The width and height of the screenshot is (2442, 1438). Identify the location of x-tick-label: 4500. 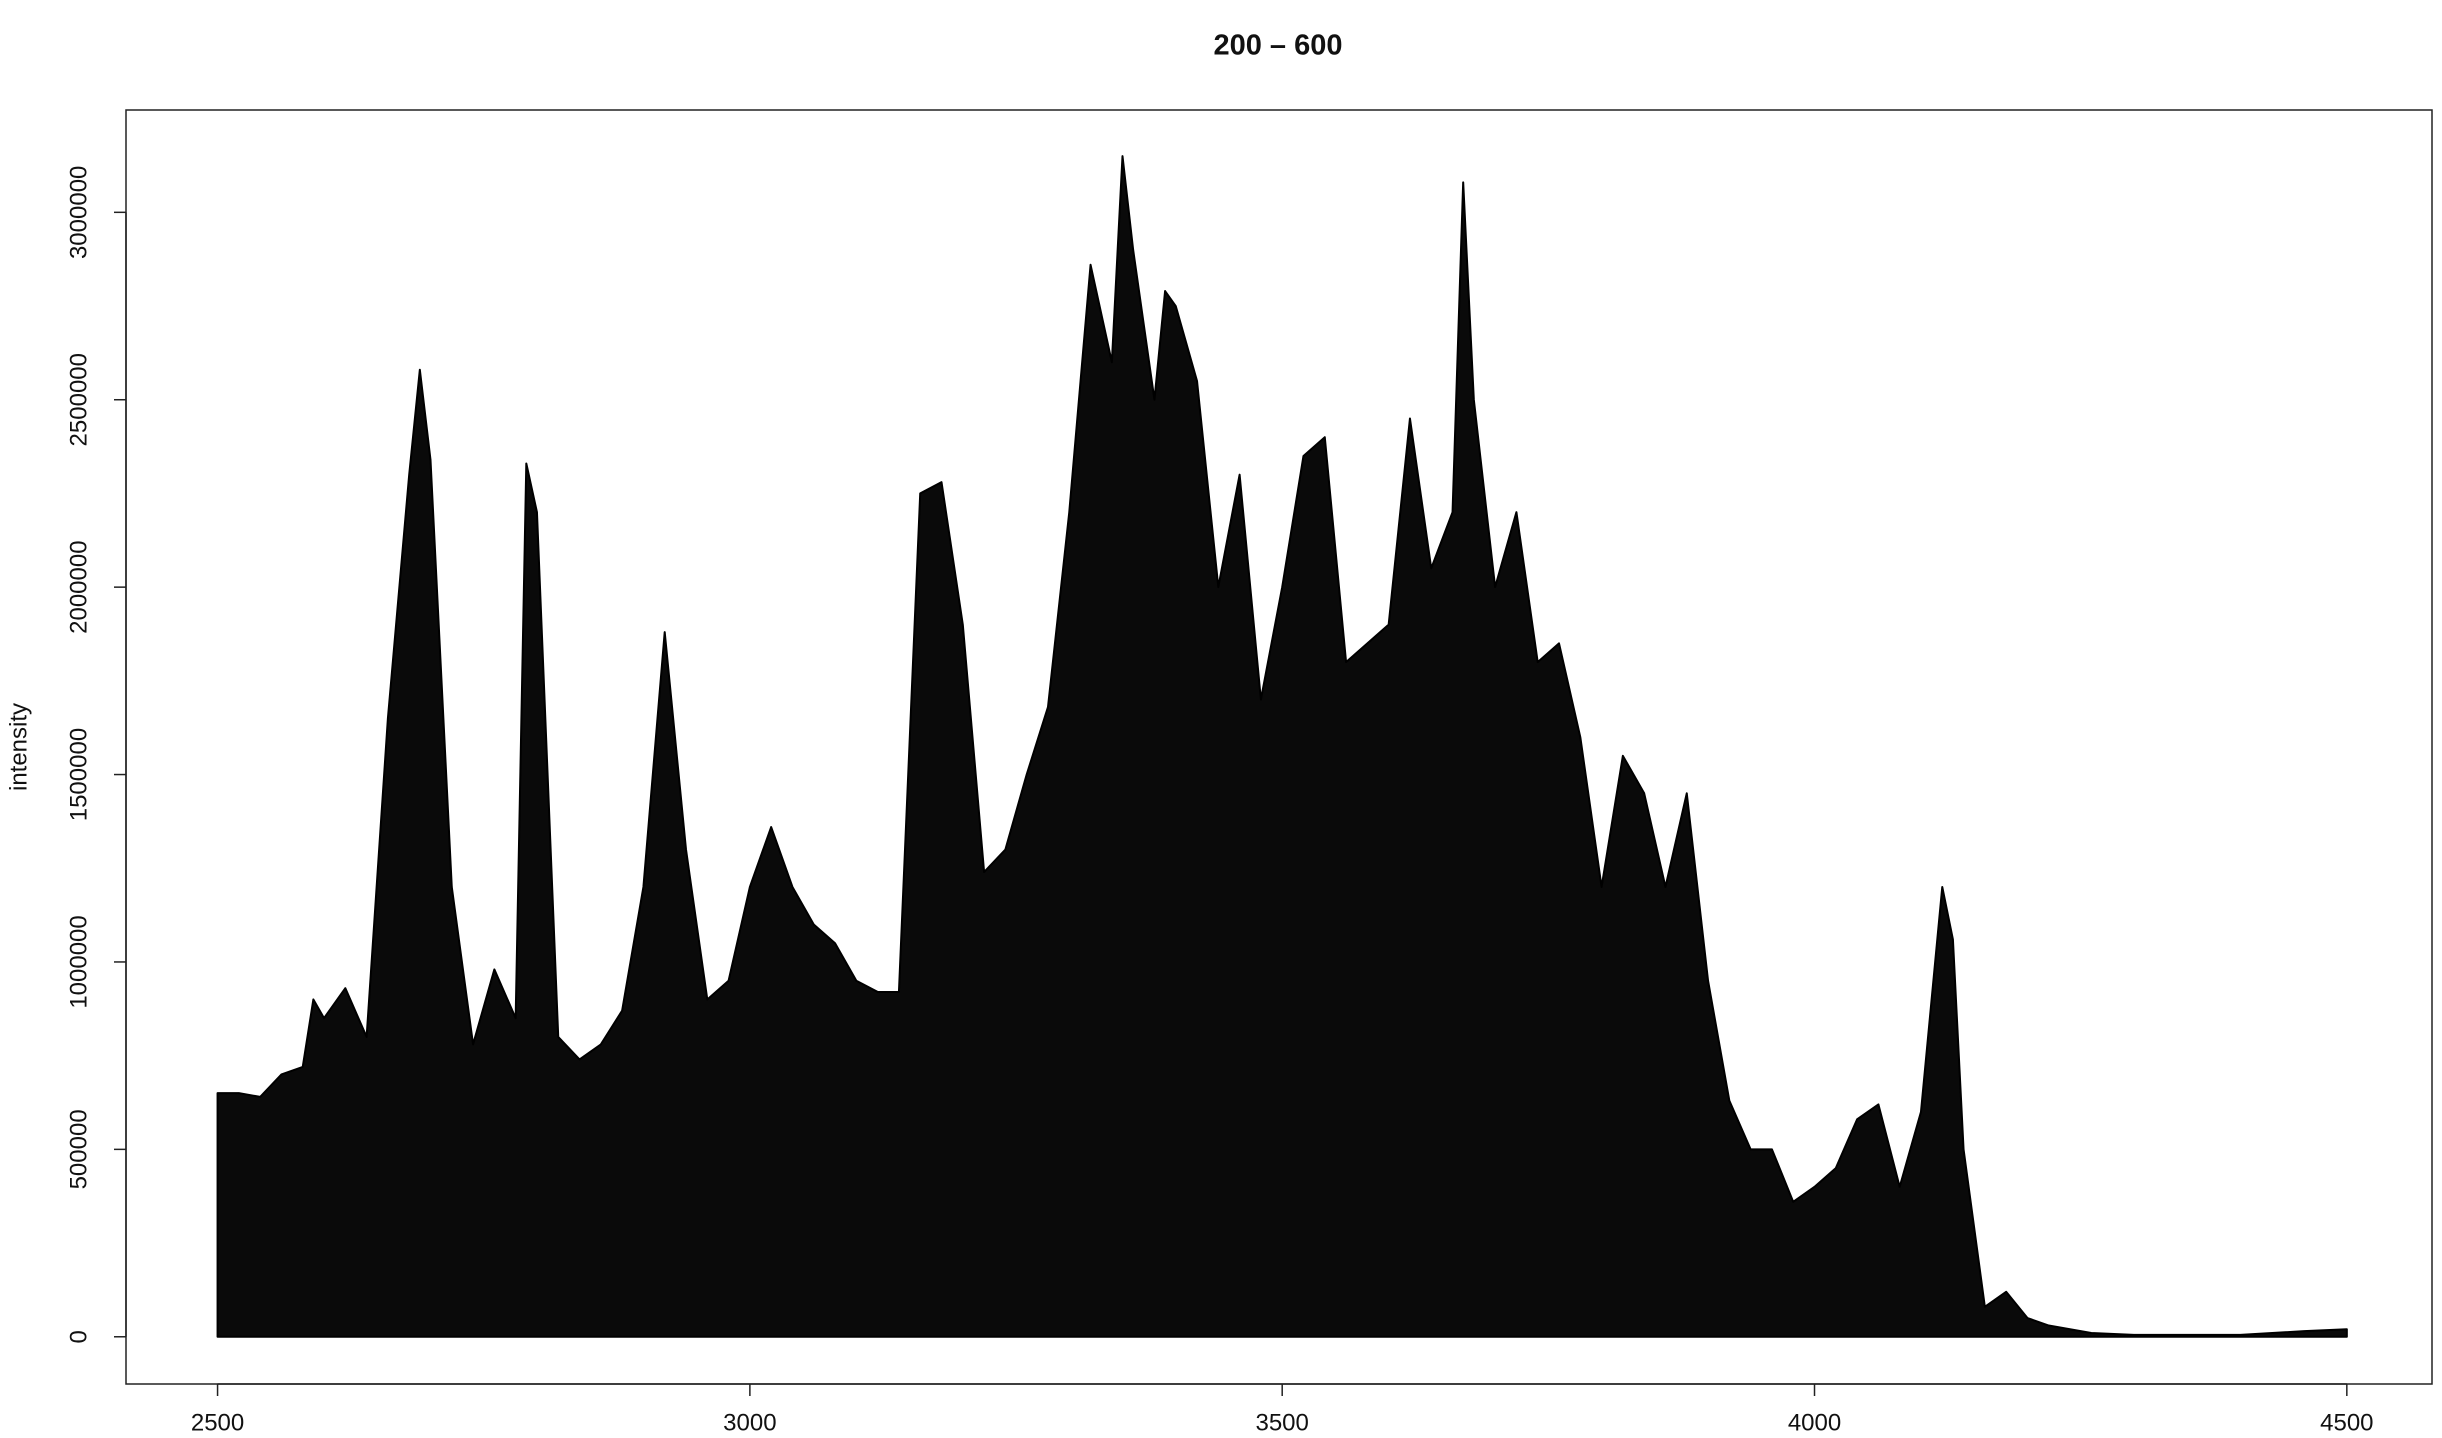
(2346, 1422).